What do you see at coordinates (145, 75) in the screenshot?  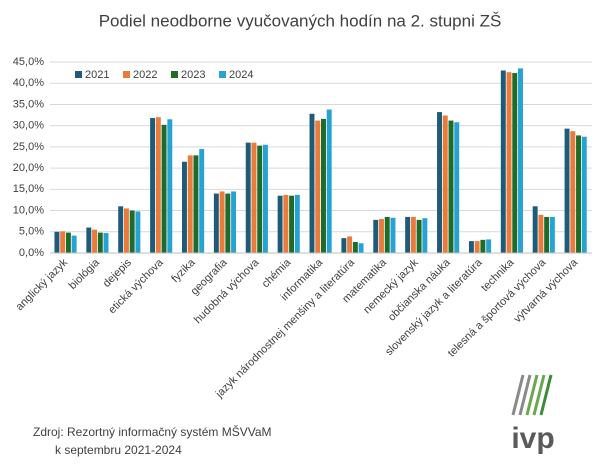 I see `legend-label: 2022` at bounding box center [145, 75].